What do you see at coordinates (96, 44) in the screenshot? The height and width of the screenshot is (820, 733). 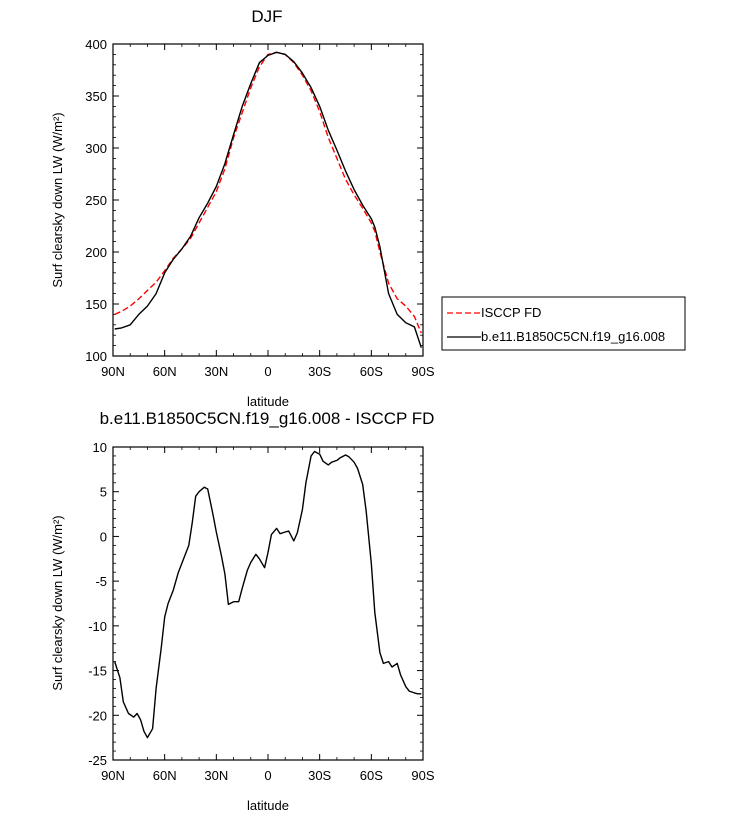 I see `top-y-tick-label: 400` at bounding box center [96, 44].